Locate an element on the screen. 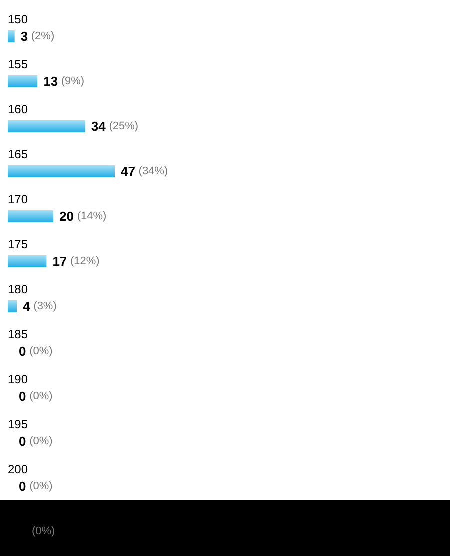 Image resolution: width=450 pixels, height=556 pixels. data-label: 17 (12%) is located at coordinates (76, 261).